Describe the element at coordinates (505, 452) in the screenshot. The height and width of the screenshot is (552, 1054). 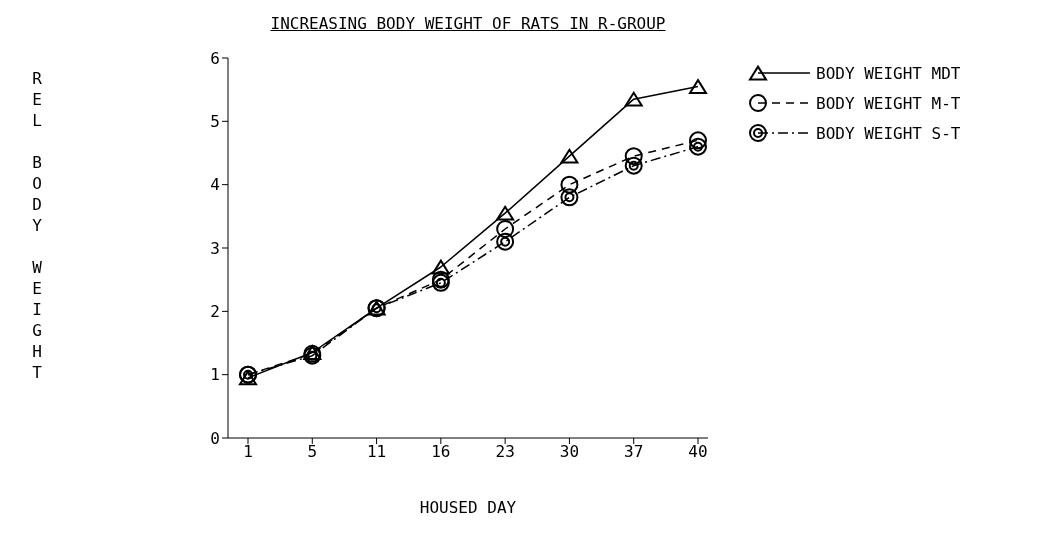
I see `x-tick-label: 23` at that location.